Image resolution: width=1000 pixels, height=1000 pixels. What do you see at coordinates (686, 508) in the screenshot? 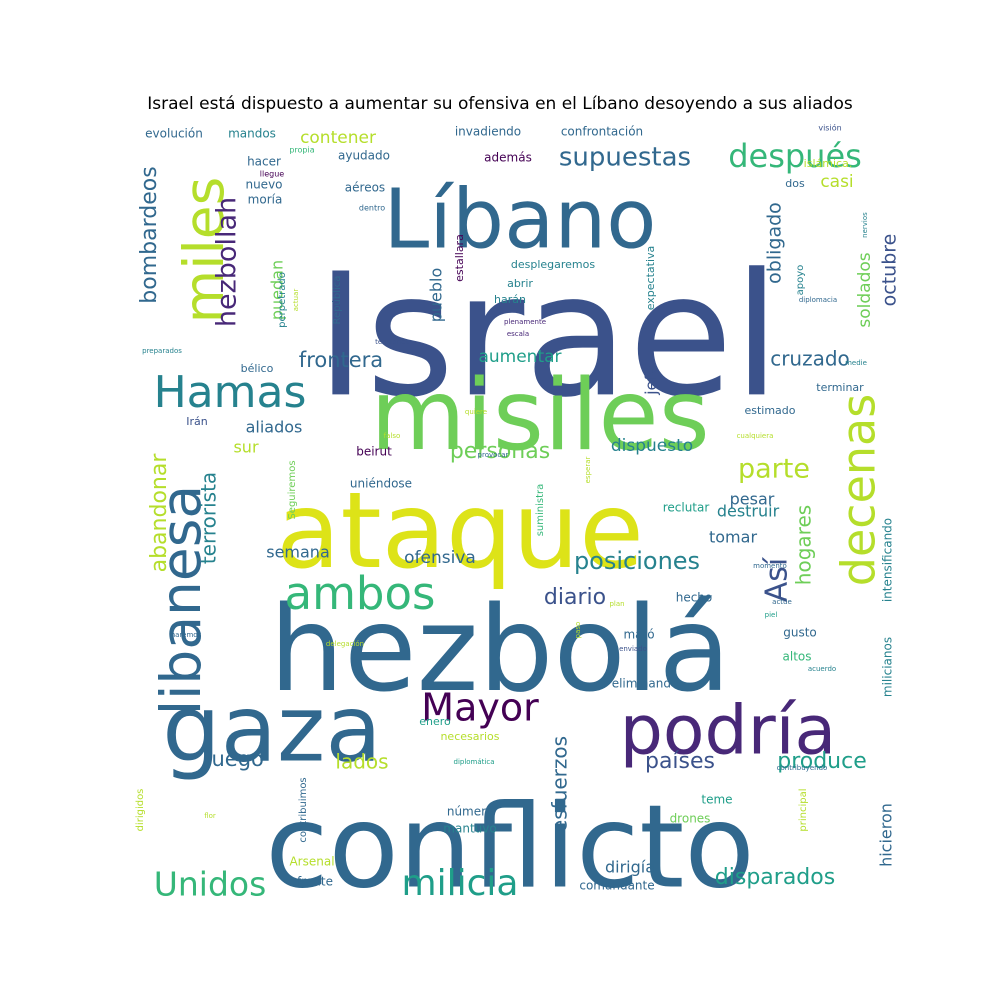
I see `word-102: reclutar` at bounding box center [686, 508].